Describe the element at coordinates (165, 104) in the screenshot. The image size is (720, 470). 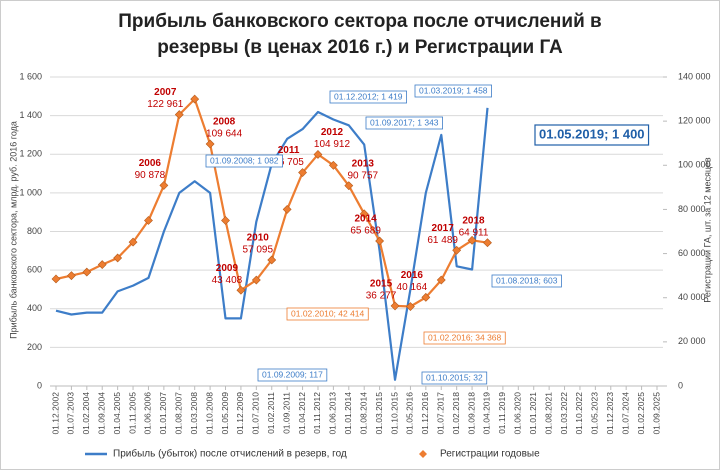
I see `value-label: 122 961` at that location.